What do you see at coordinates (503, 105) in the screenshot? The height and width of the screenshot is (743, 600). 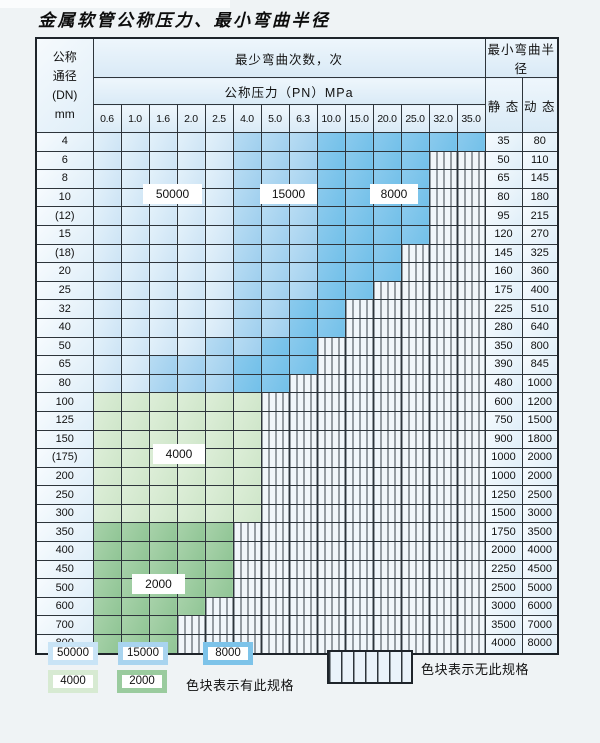 I see `static-header: 静 态` at bounding box center [503, 105].